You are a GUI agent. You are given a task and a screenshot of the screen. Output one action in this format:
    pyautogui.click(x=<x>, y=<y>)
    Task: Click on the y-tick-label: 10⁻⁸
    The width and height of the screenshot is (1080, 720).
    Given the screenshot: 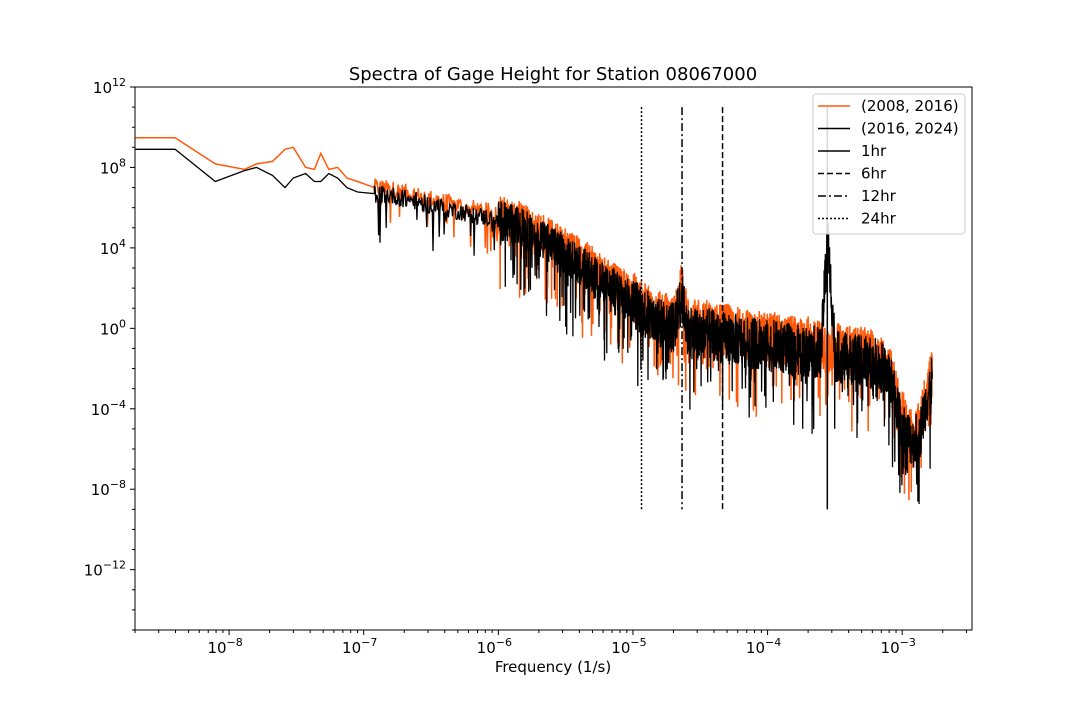 What is the action you would take?
    pyautogui.click(x=108, y=488)
    